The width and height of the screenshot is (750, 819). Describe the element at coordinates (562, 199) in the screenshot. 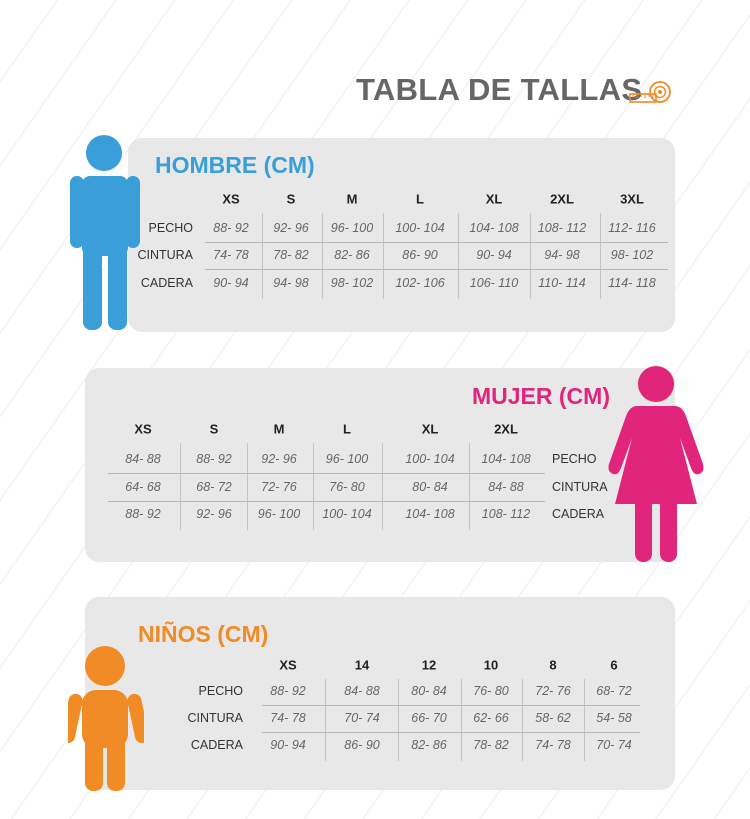

I see `hombre-size-header: 2XL` at that location.